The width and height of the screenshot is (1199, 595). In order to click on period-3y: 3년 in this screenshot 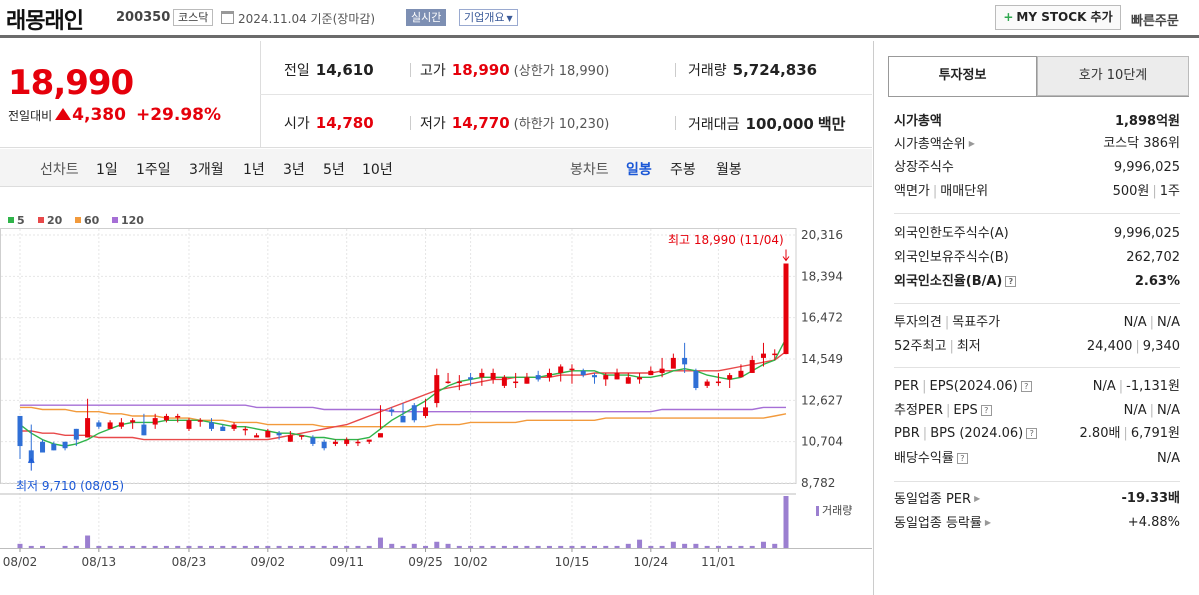, I will do `click(294, 170)`.